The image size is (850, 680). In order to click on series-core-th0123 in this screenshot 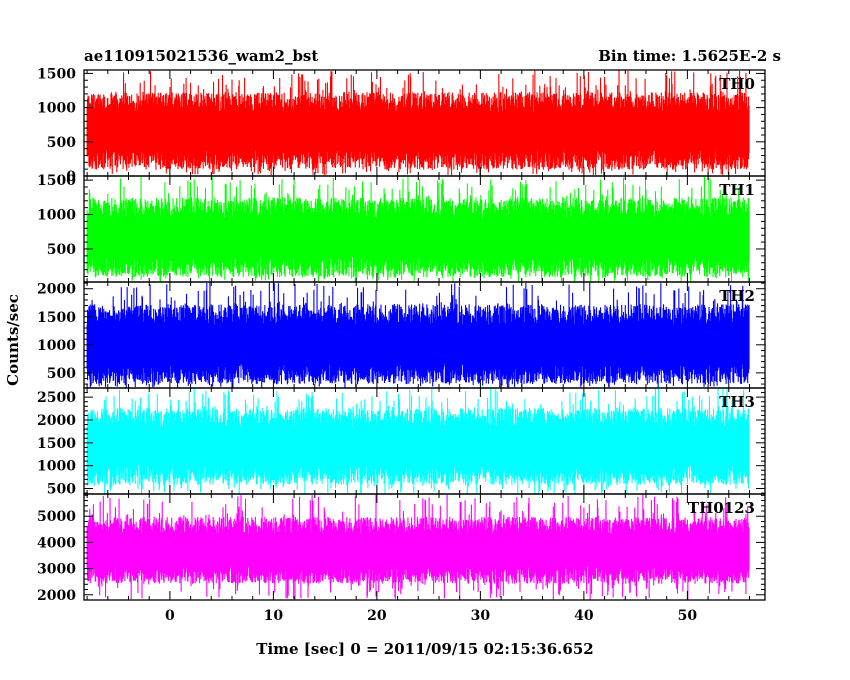, I will do `click(418, 551)`.